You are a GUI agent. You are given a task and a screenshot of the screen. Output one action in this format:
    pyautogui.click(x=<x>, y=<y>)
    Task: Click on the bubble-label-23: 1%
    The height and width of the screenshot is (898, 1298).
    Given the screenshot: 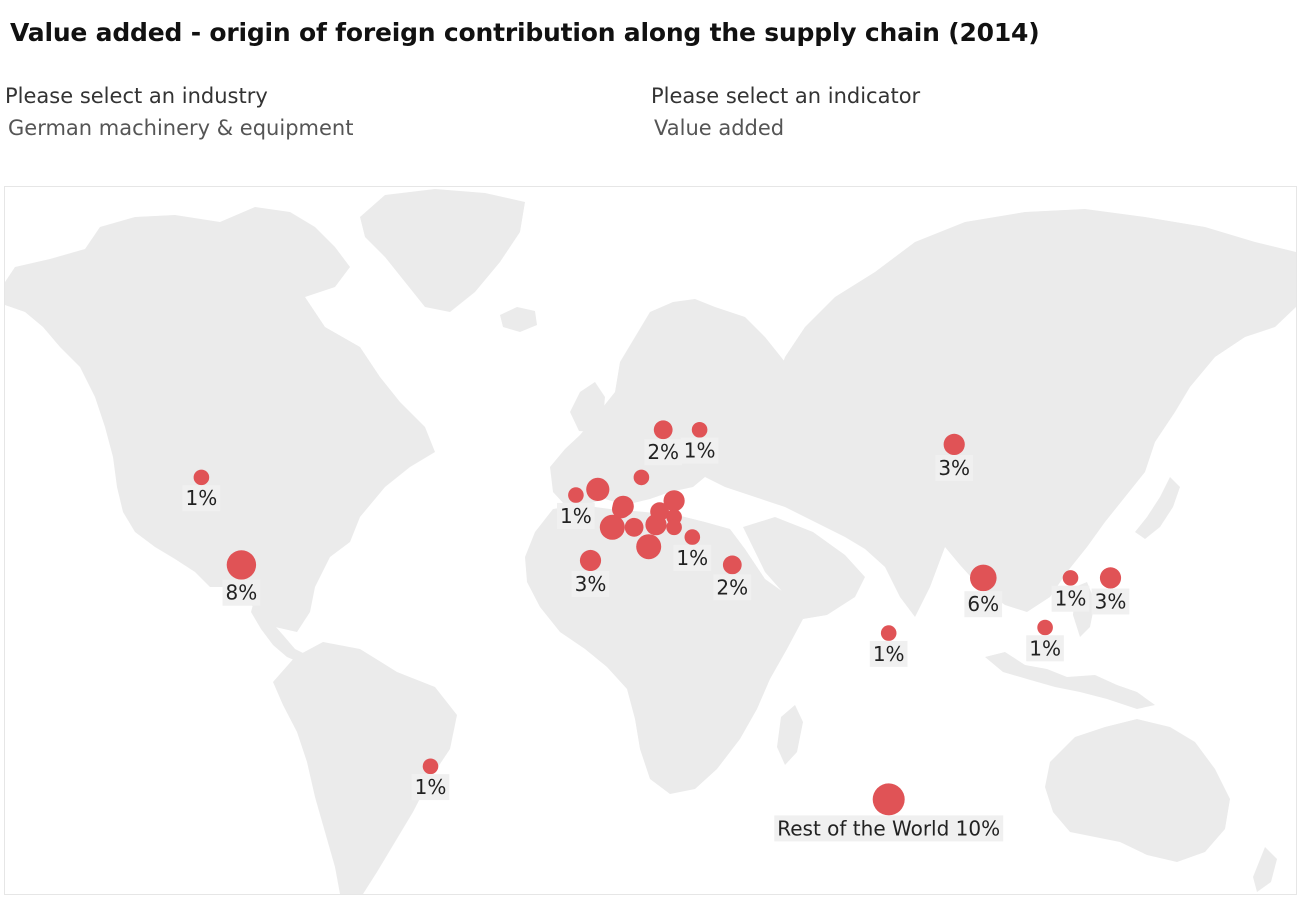 What is the action you would take?
    pyautogui.click(x=888, y=653)
    